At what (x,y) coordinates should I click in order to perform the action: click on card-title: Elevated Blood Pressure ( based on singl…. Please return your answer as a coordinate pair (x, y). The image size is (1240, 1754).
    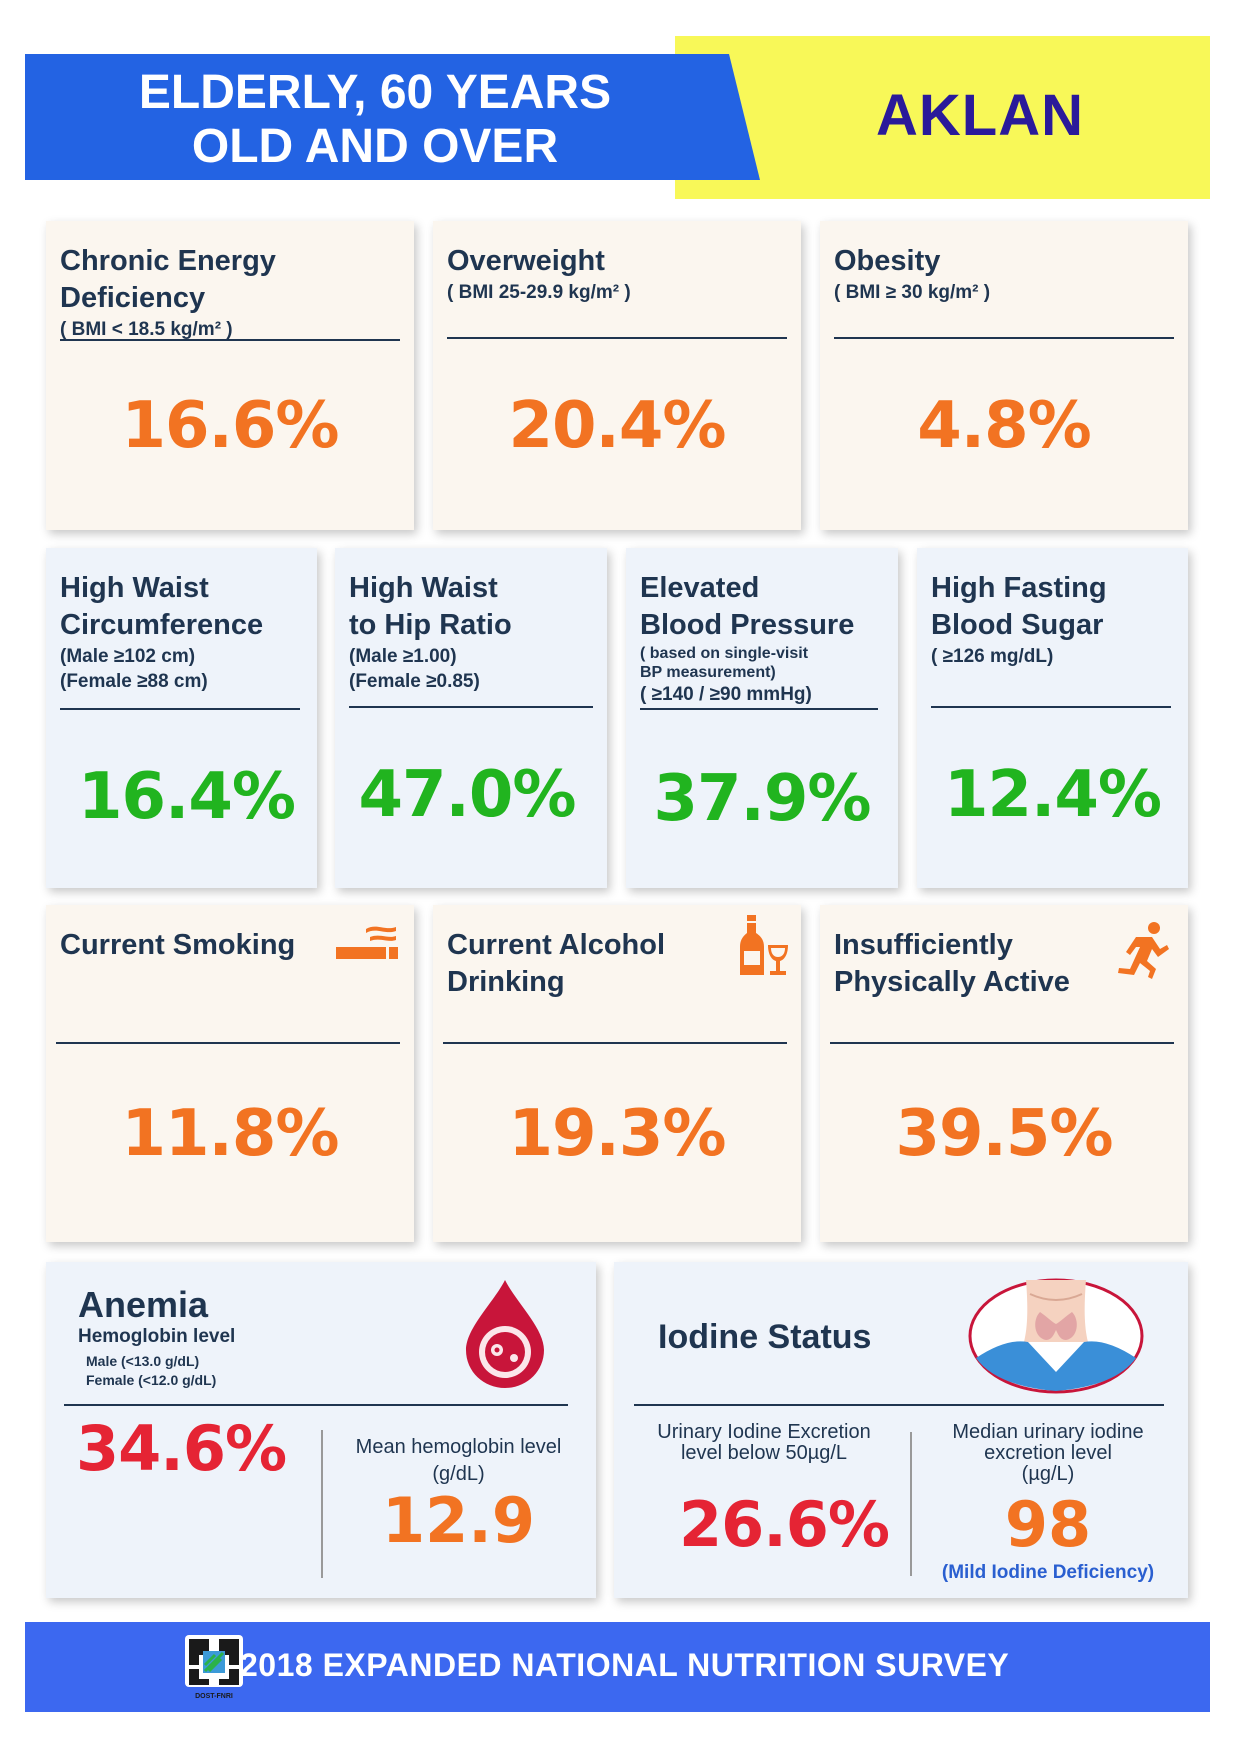
    Looking at the image, I should click on (747, 638).